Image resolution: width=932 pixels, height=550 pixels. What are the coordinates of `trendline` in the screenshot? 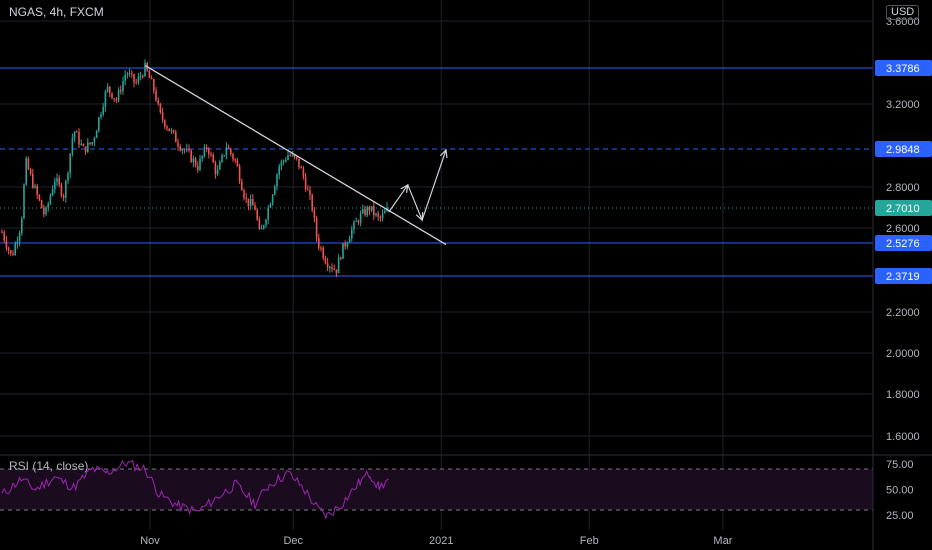 It's located at (295, 155).